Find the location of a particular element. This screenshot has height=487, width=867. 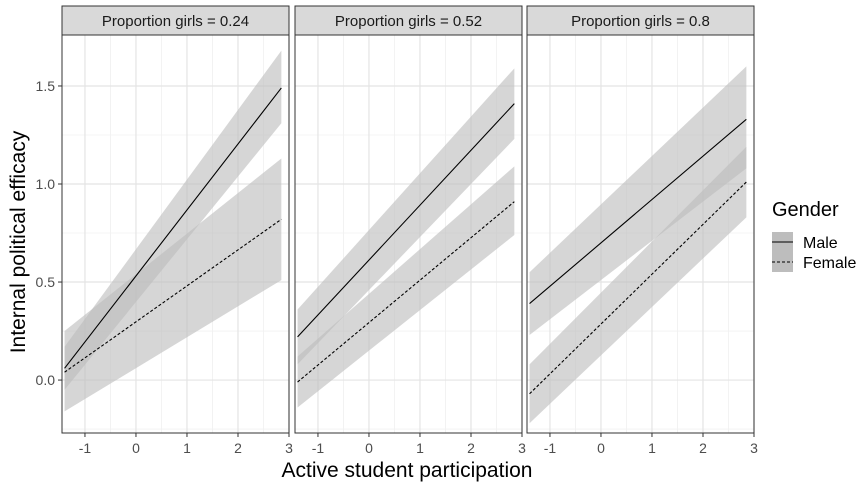

facet-strip-label: Proportion girls = 0.8 is located at coordinates (640, 21).